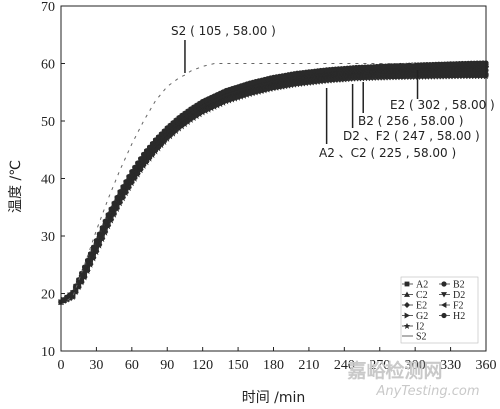 The height and width of the screenshot is (409, 500). Describe the element at coordinates (61, 365) in the screenshot. I see `x-tick-label: 0` at that location.